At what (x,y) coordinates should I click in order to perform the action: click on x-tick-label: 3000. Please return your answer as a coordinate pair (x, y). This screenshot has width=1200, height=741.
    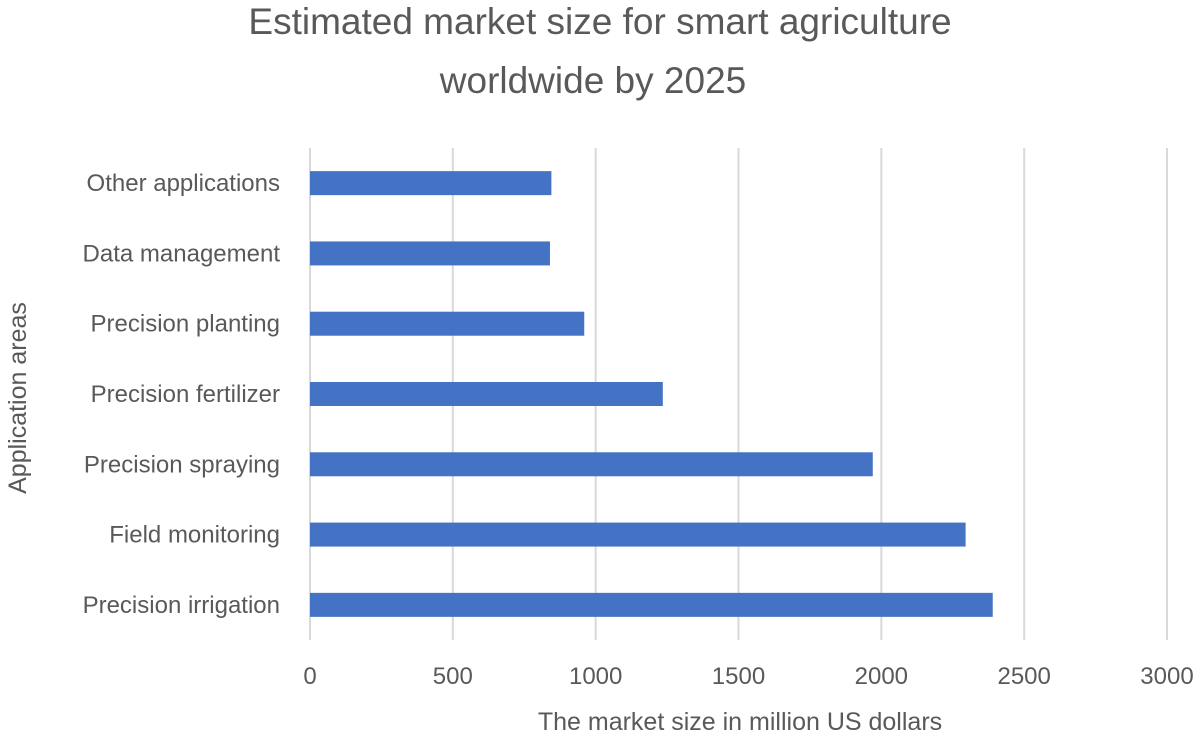
    Looking at the image, I should click on (1166, 676).